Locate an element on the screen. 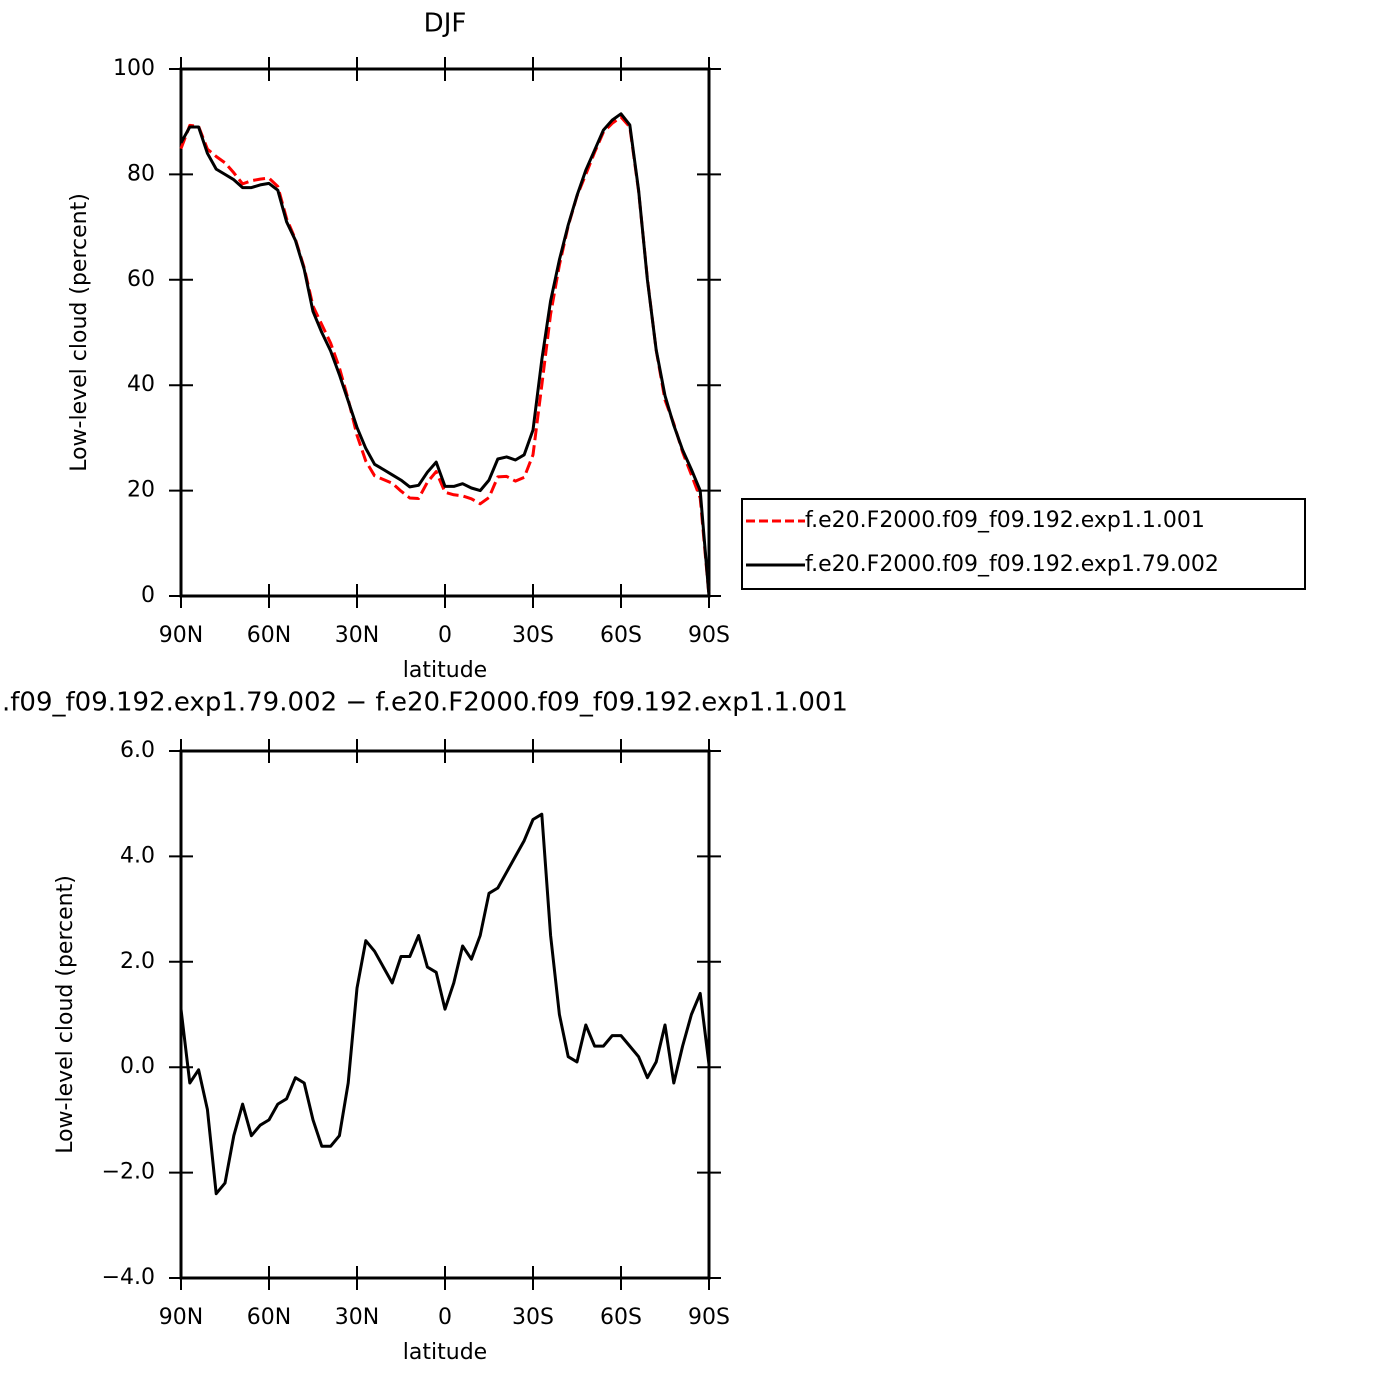  y-tick-label: 40 is located at coordinates (141, 384).